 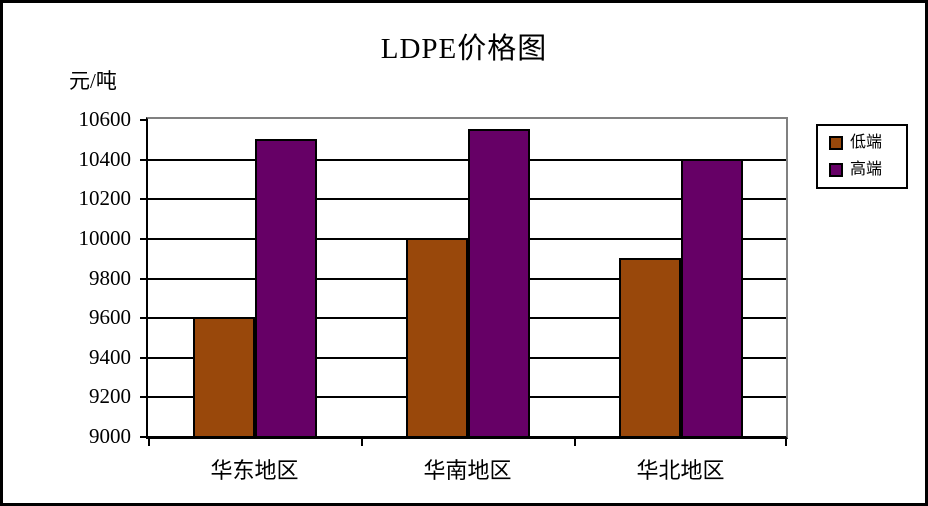 I want to click on y-tick-label-10600: 10600, so click(x=105, y=119).